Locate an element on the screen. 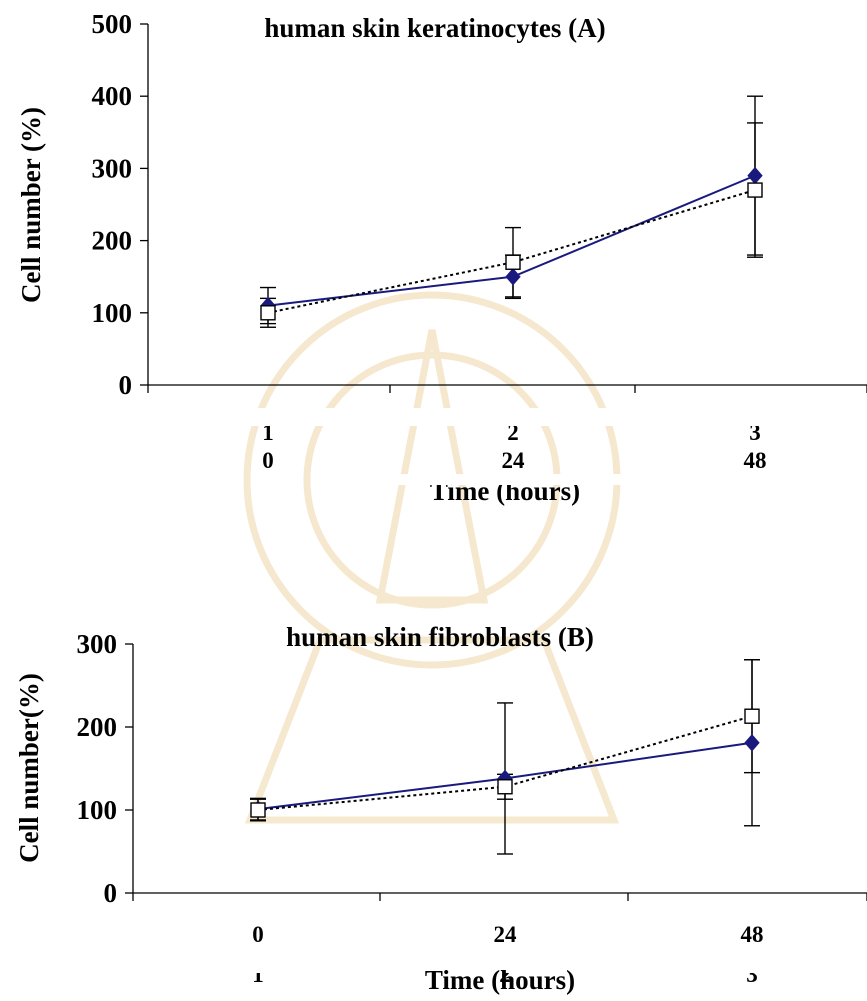  y-tick-label: 500 is located at coordinates (112, 24).